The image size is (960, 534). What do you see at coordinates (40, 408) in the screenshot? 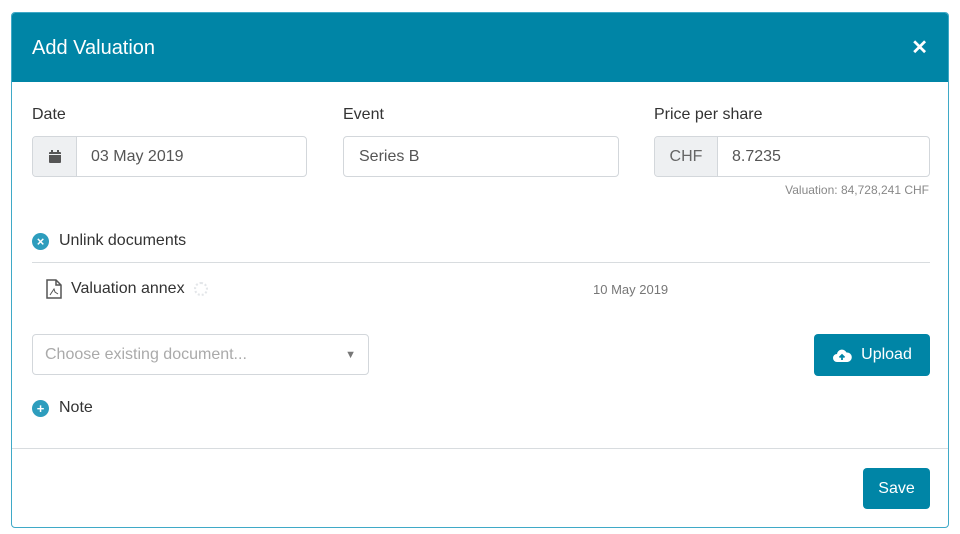
I see `plus-circle-icon: +` at bounding box center [40, 408].